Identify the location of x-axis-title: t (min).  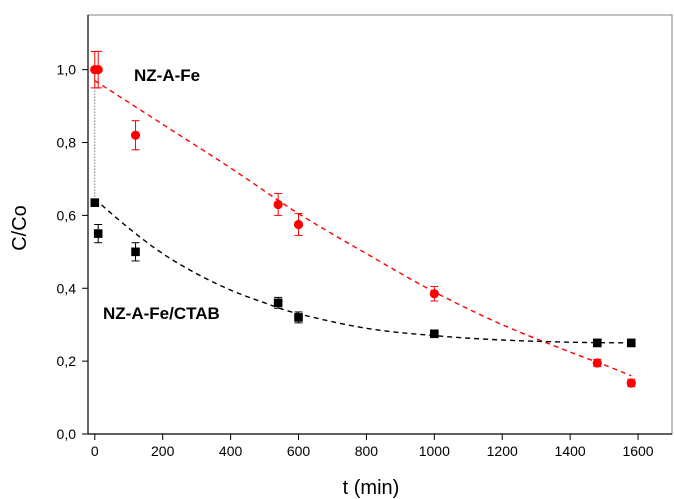
(371, 488).